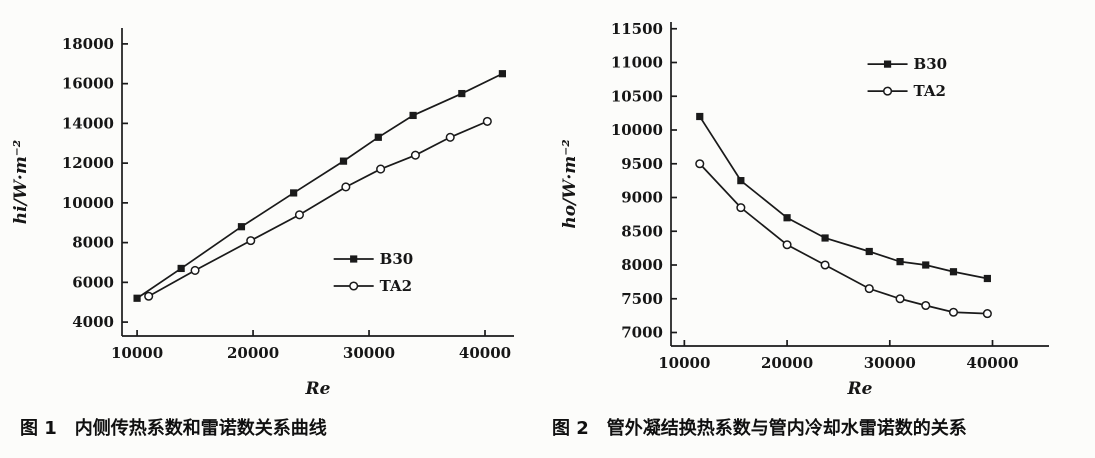 The width and height of the screenshot is (1095, 458). What do you see at coordinates (88, 84) in the screenshot?
I see `y-tick-label: 16000` at bounding box center [88, 84].